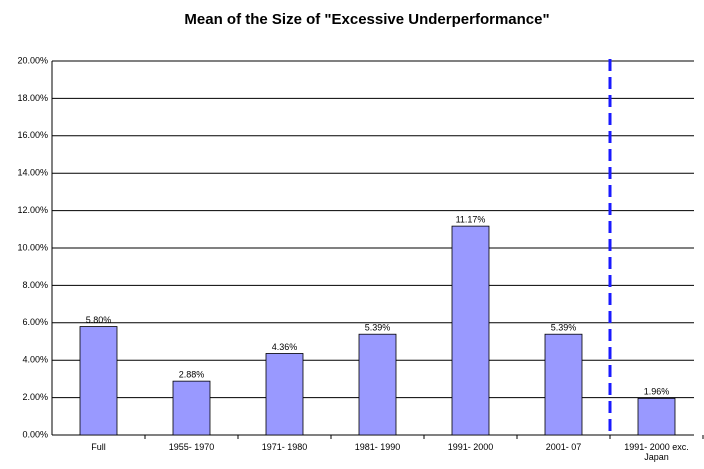  Describe the element at coordinates (192, 375) in the screenshot. I see `data-label: 2.88%` at that location.